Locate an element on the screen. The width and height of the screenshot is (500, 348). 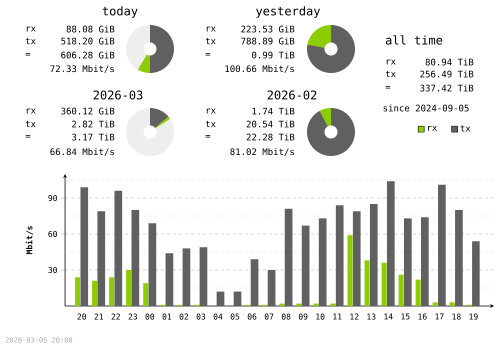
text: 788.89 GiB is located at coordinates (267, 41).